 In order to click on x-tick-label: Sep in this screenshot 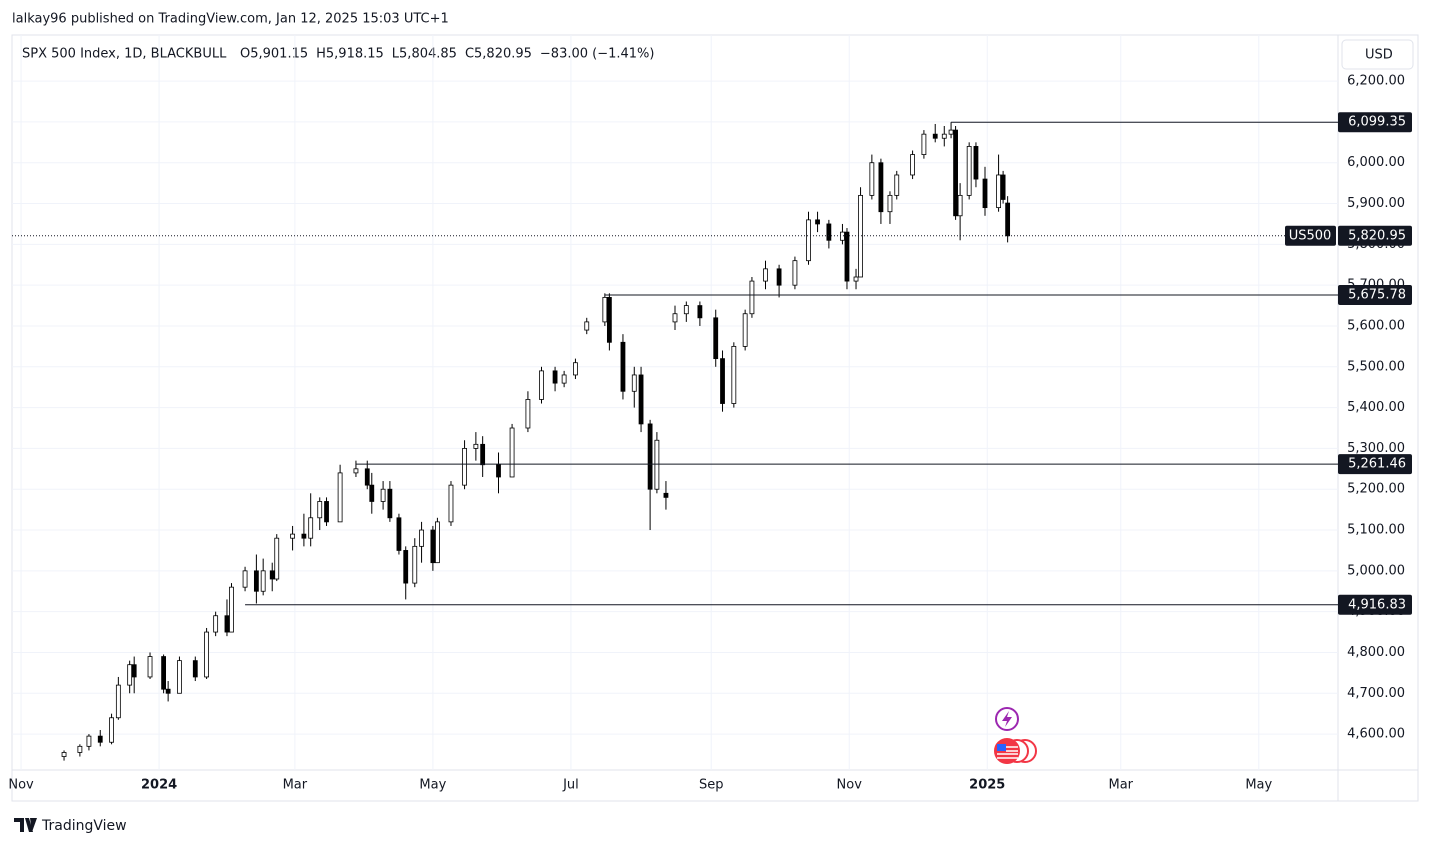, I will do `click(711, 785)`.